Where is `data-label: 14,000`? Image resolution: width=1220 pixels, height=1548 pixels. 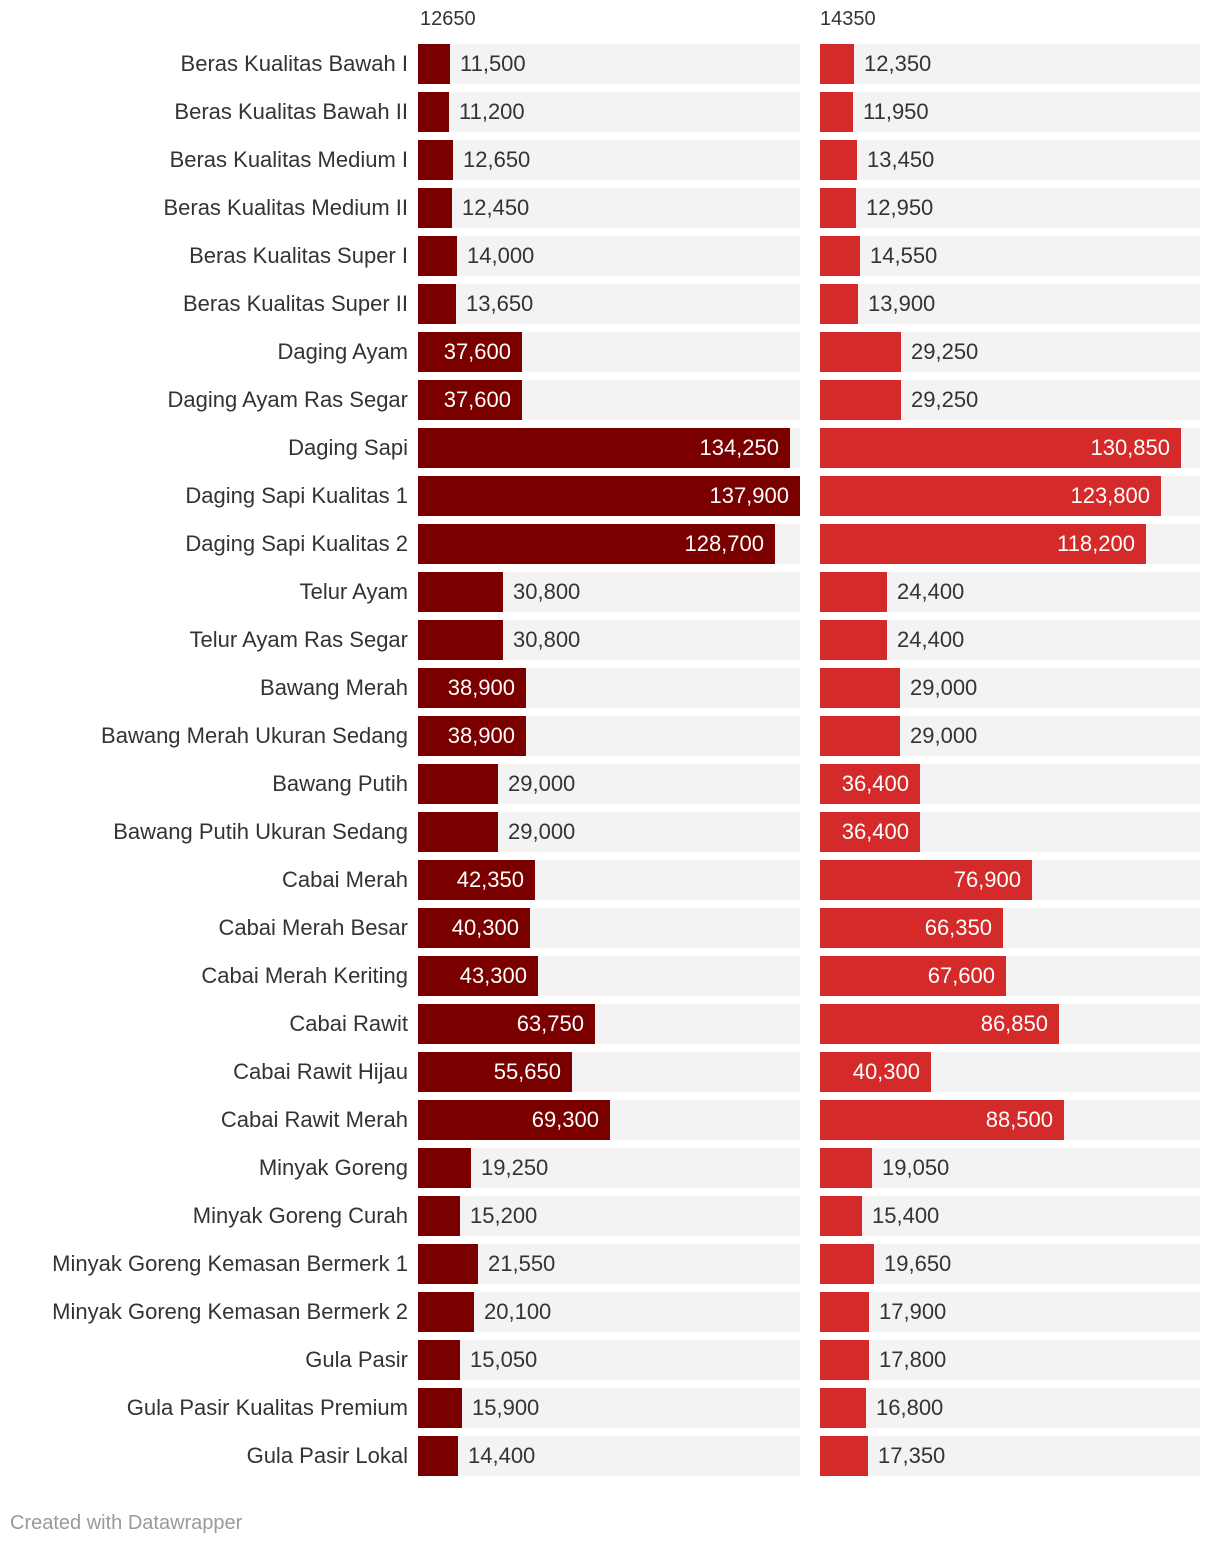
data-label: 14,000 is located at coordinates (501, 255).